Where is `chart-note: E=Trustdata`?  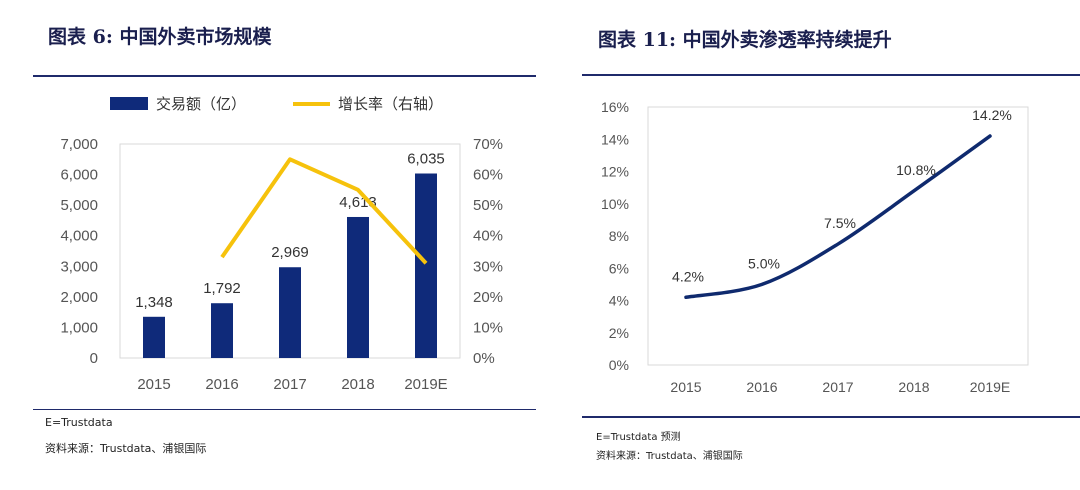 chart-note: E=Trustdata is located at coordinates (79, 422).